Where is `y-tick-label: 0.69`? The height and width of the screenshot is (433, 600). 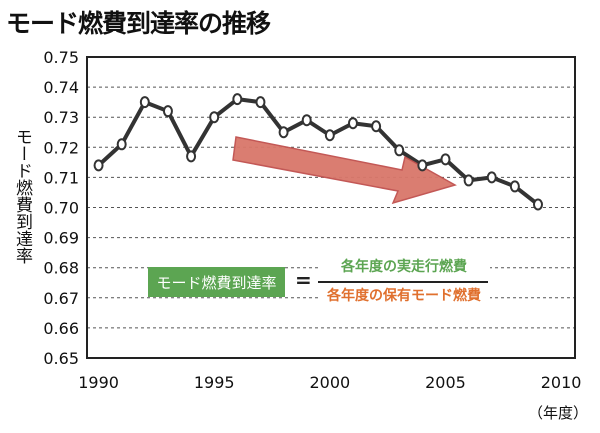
y-tick-label: 0.69 is located at coordinates (61, 238).